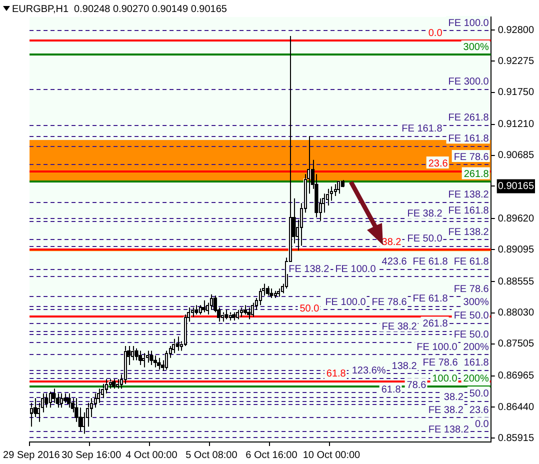 This screenshot has width=539, height=464. What do you see at coordinates (516, 344) in the screenshot?
I see `y-tick-label: 0.87505` at bounding box center [516, 344].